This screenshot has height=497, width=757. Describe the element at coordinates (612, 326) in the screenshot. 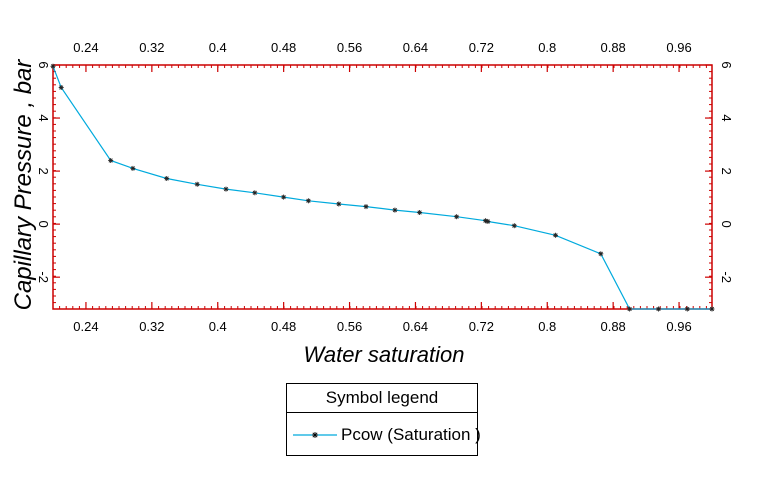

I see `x-tick-label-bottom: 0.88` at that location.